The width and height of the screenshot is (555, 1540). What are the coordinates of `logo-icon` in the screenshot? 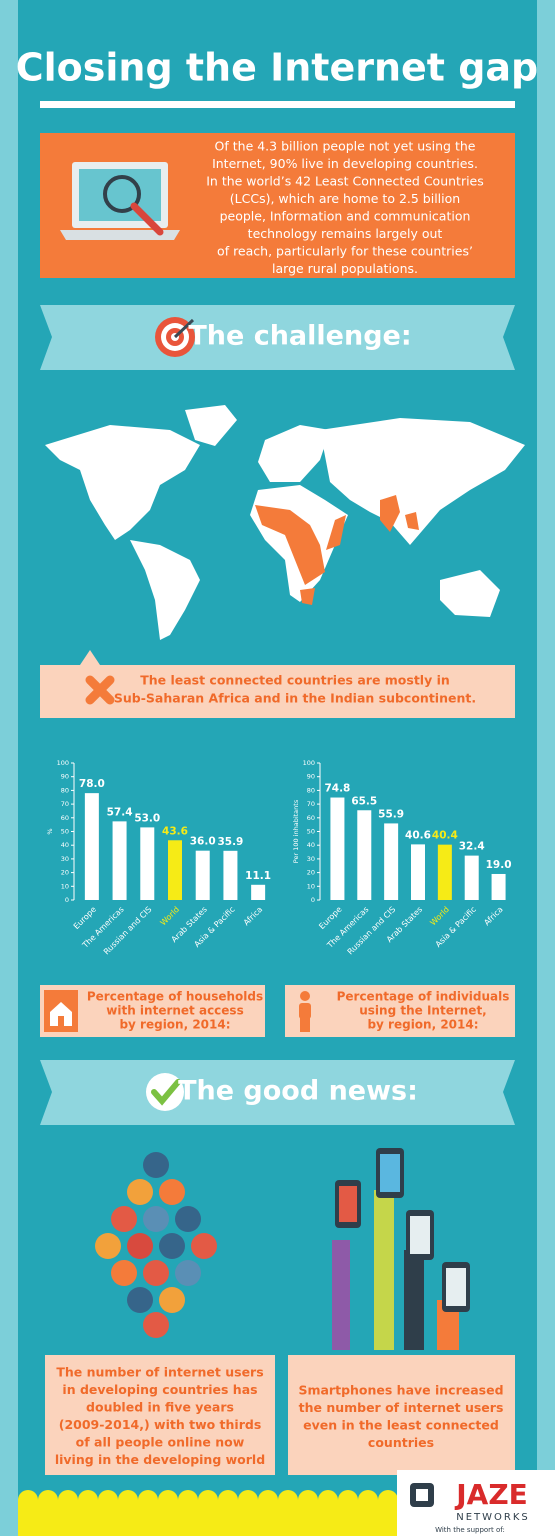 It's located at (422, 1495).